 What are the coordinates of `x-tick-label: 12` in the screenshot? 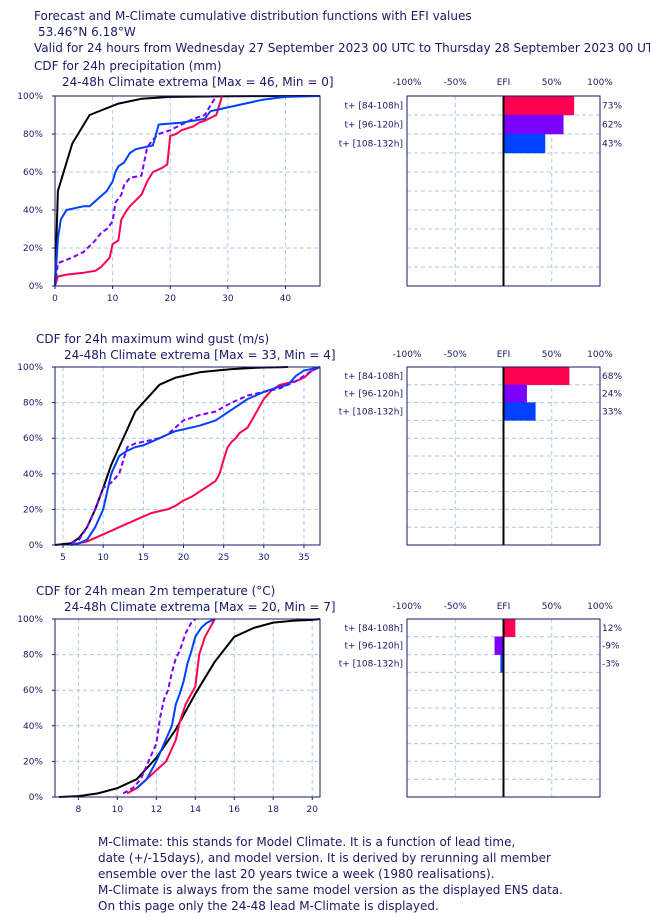 It's located at (156, 810).